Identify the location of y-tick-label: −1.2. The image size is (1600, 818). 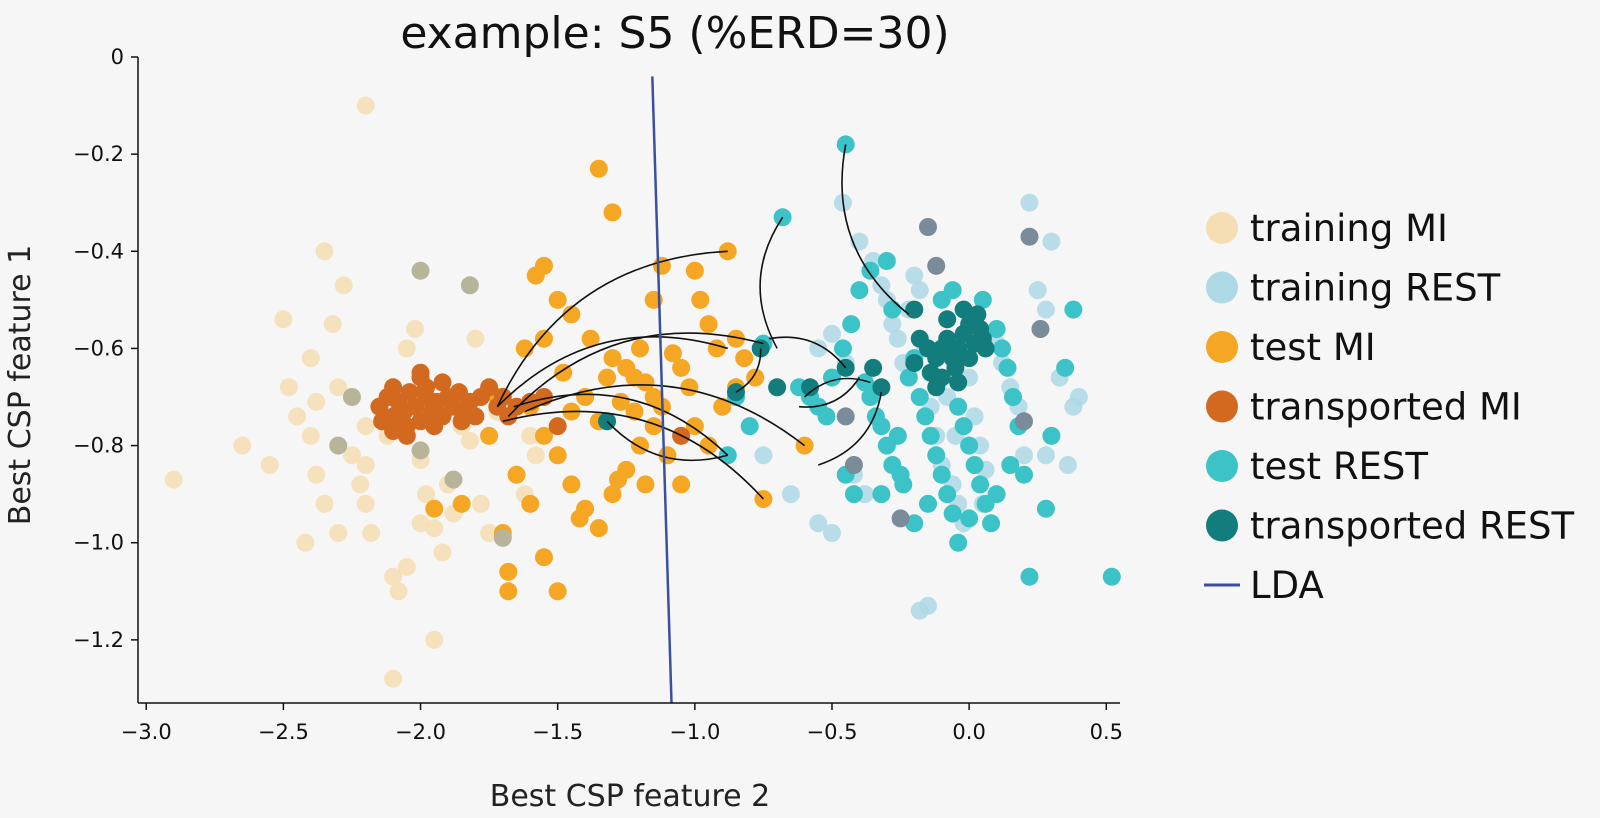
(98, 640).